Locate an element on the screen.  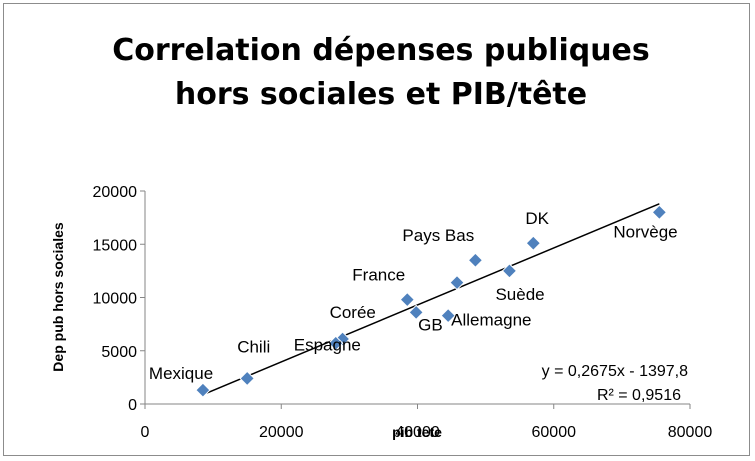
y-axis-title: Dep pub hors sociales is located at coordinates (58, 297).